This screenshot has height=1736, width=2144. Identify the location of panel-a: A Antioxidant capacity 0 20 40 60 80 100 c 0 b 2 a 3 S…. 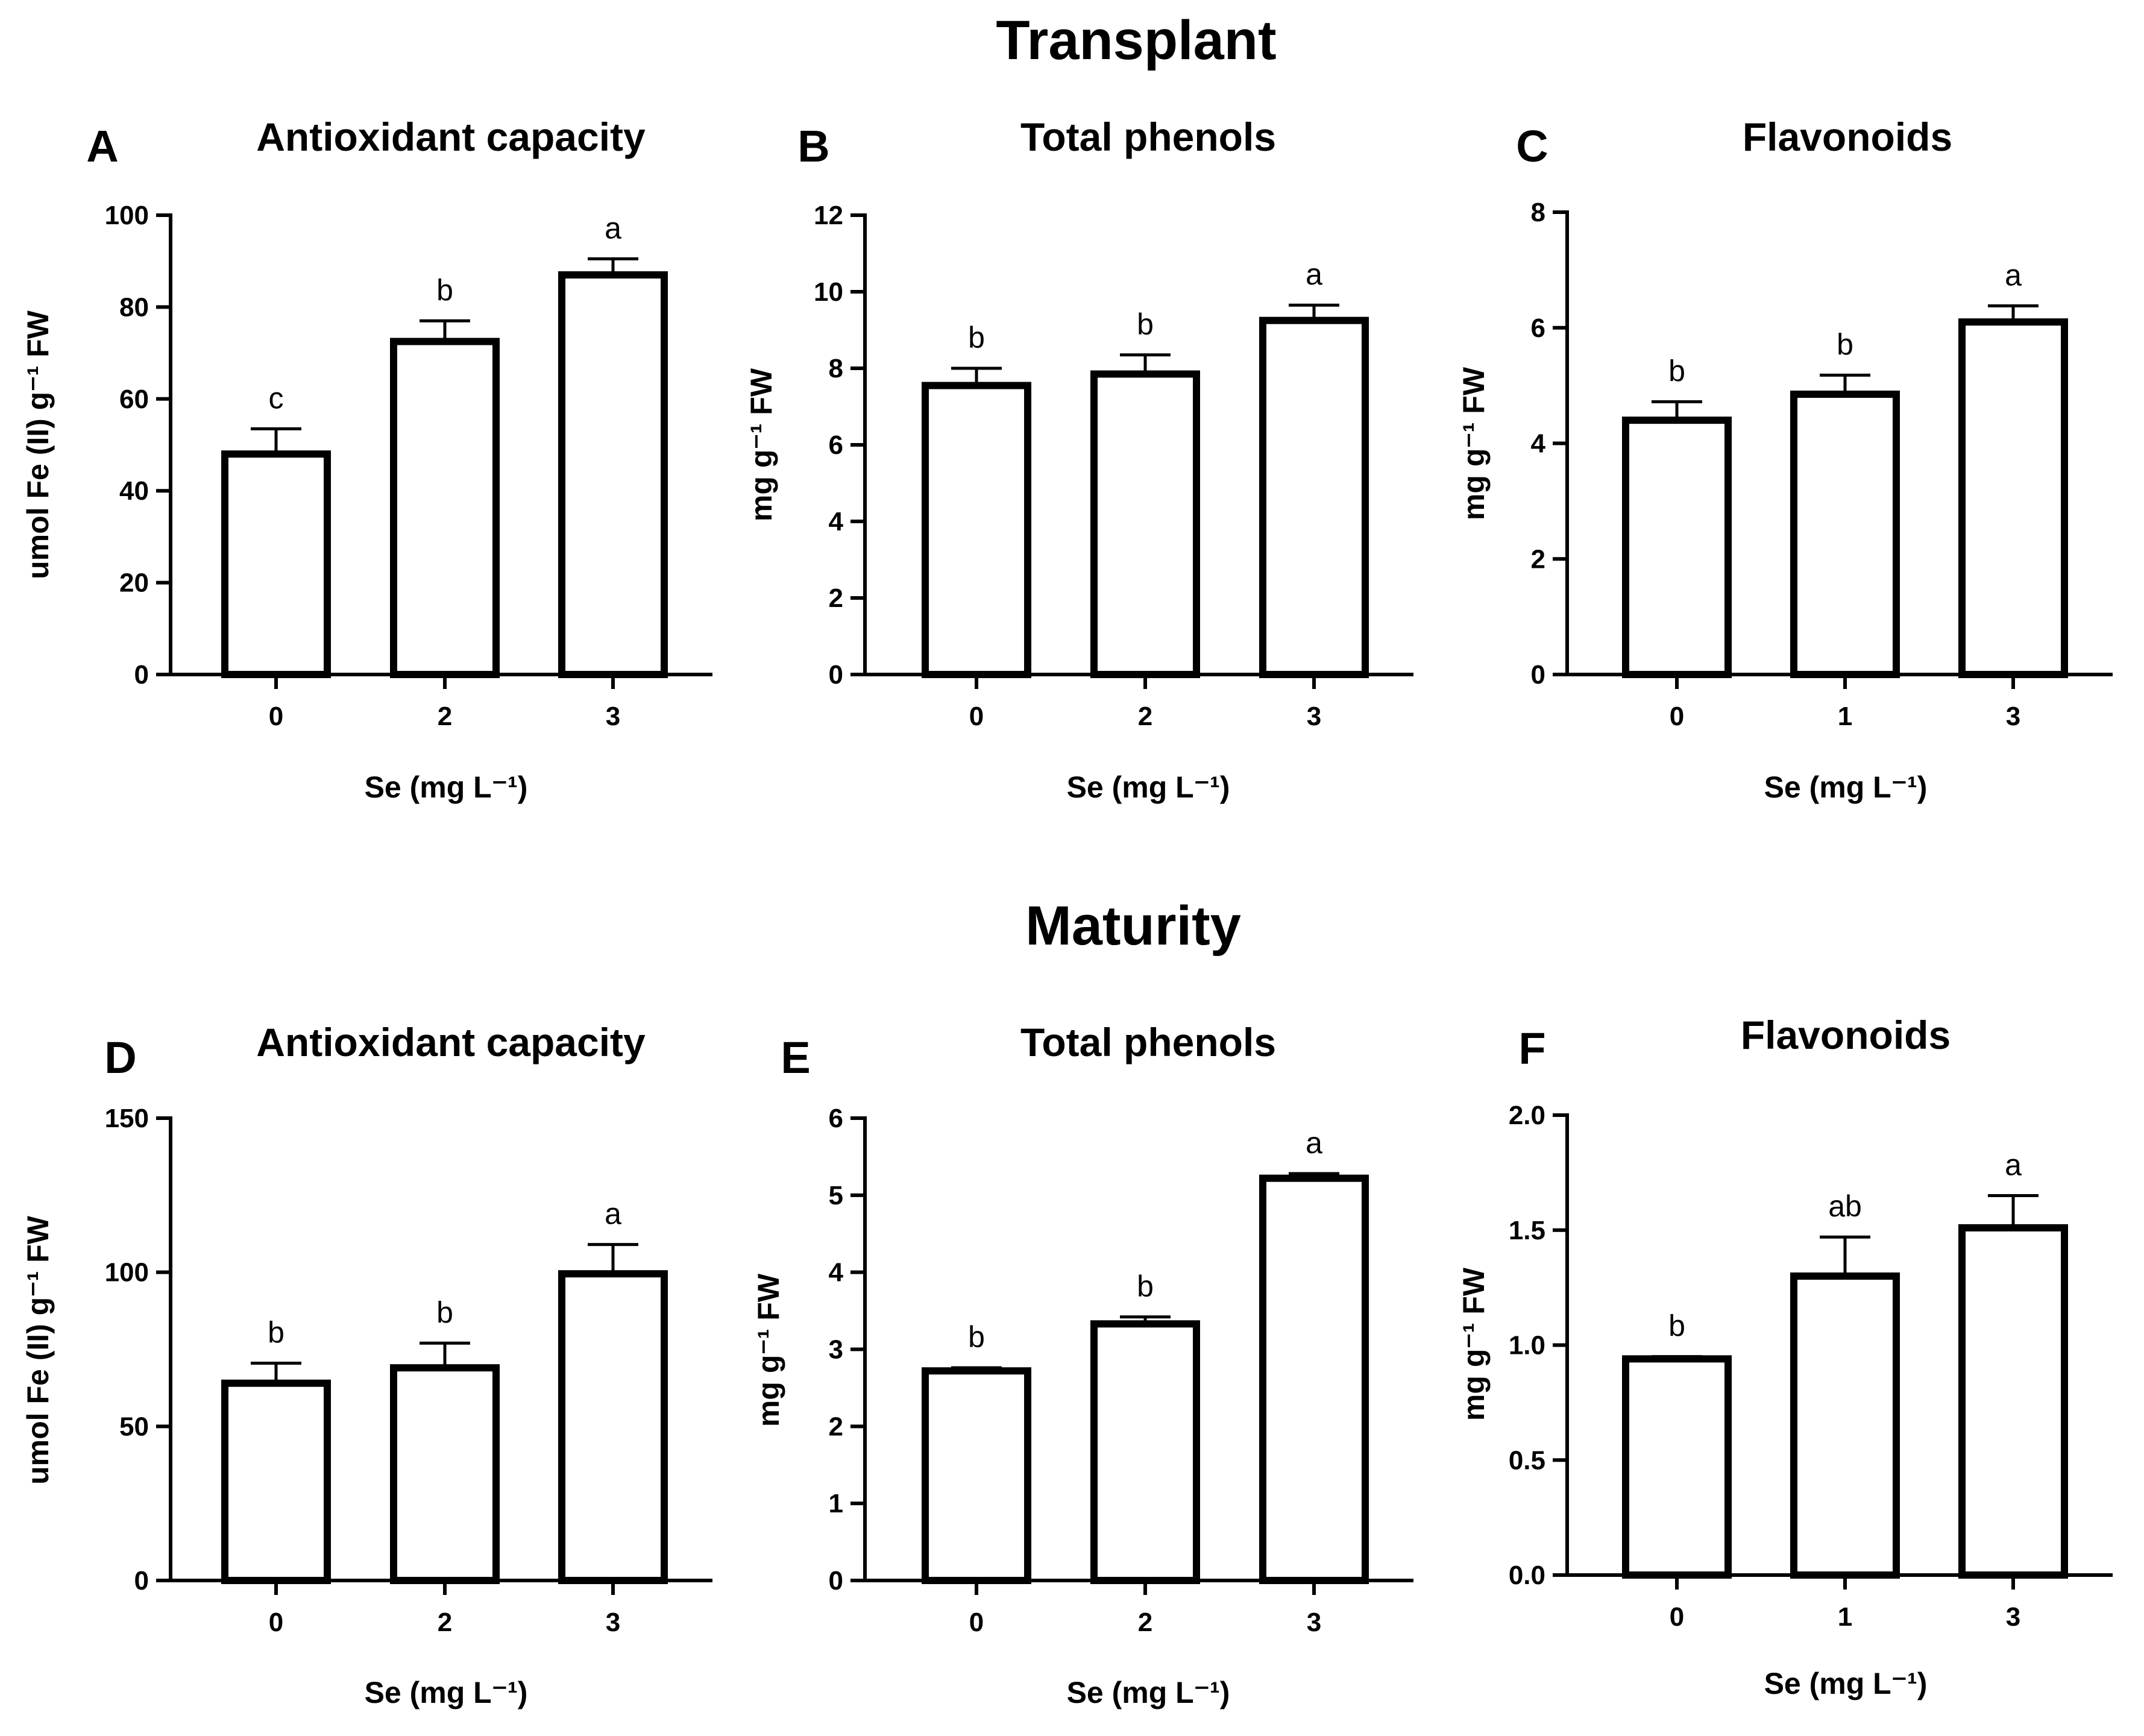
(366, 459).